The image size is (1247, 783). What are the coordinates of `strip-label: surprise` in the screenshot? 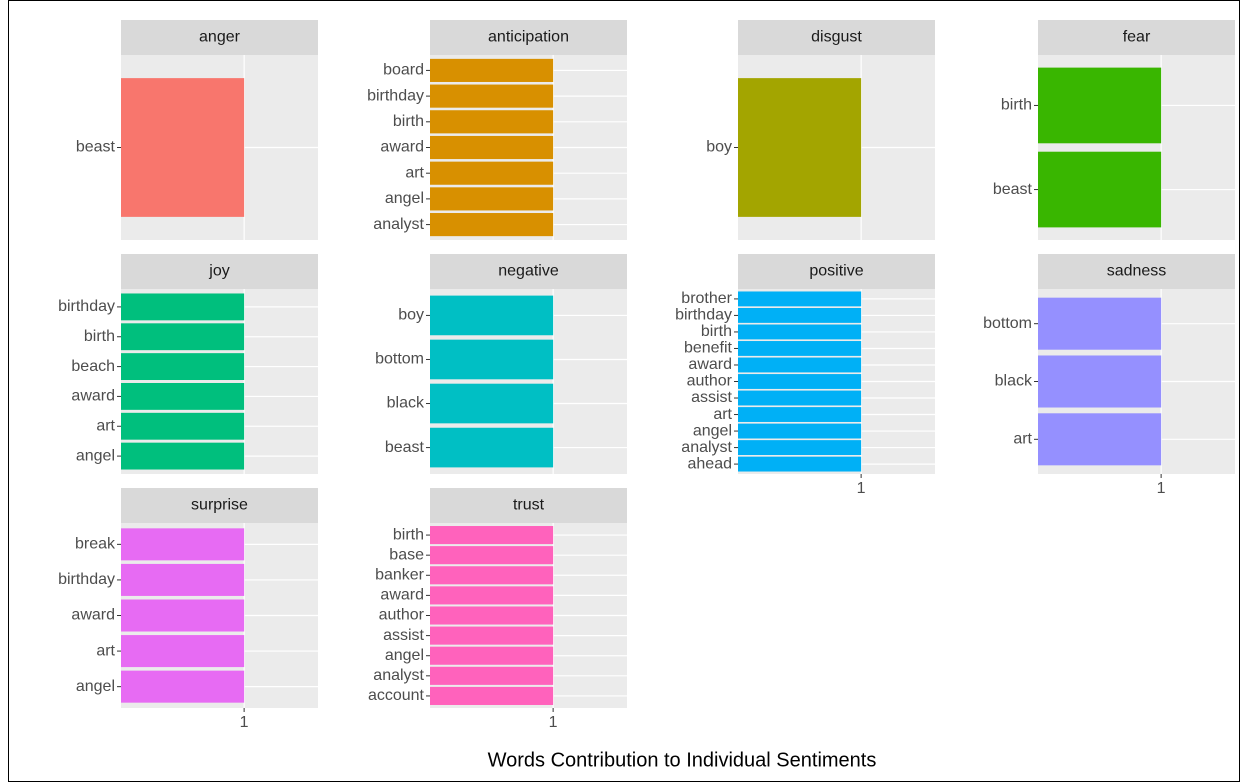 It's located at (219, 505).